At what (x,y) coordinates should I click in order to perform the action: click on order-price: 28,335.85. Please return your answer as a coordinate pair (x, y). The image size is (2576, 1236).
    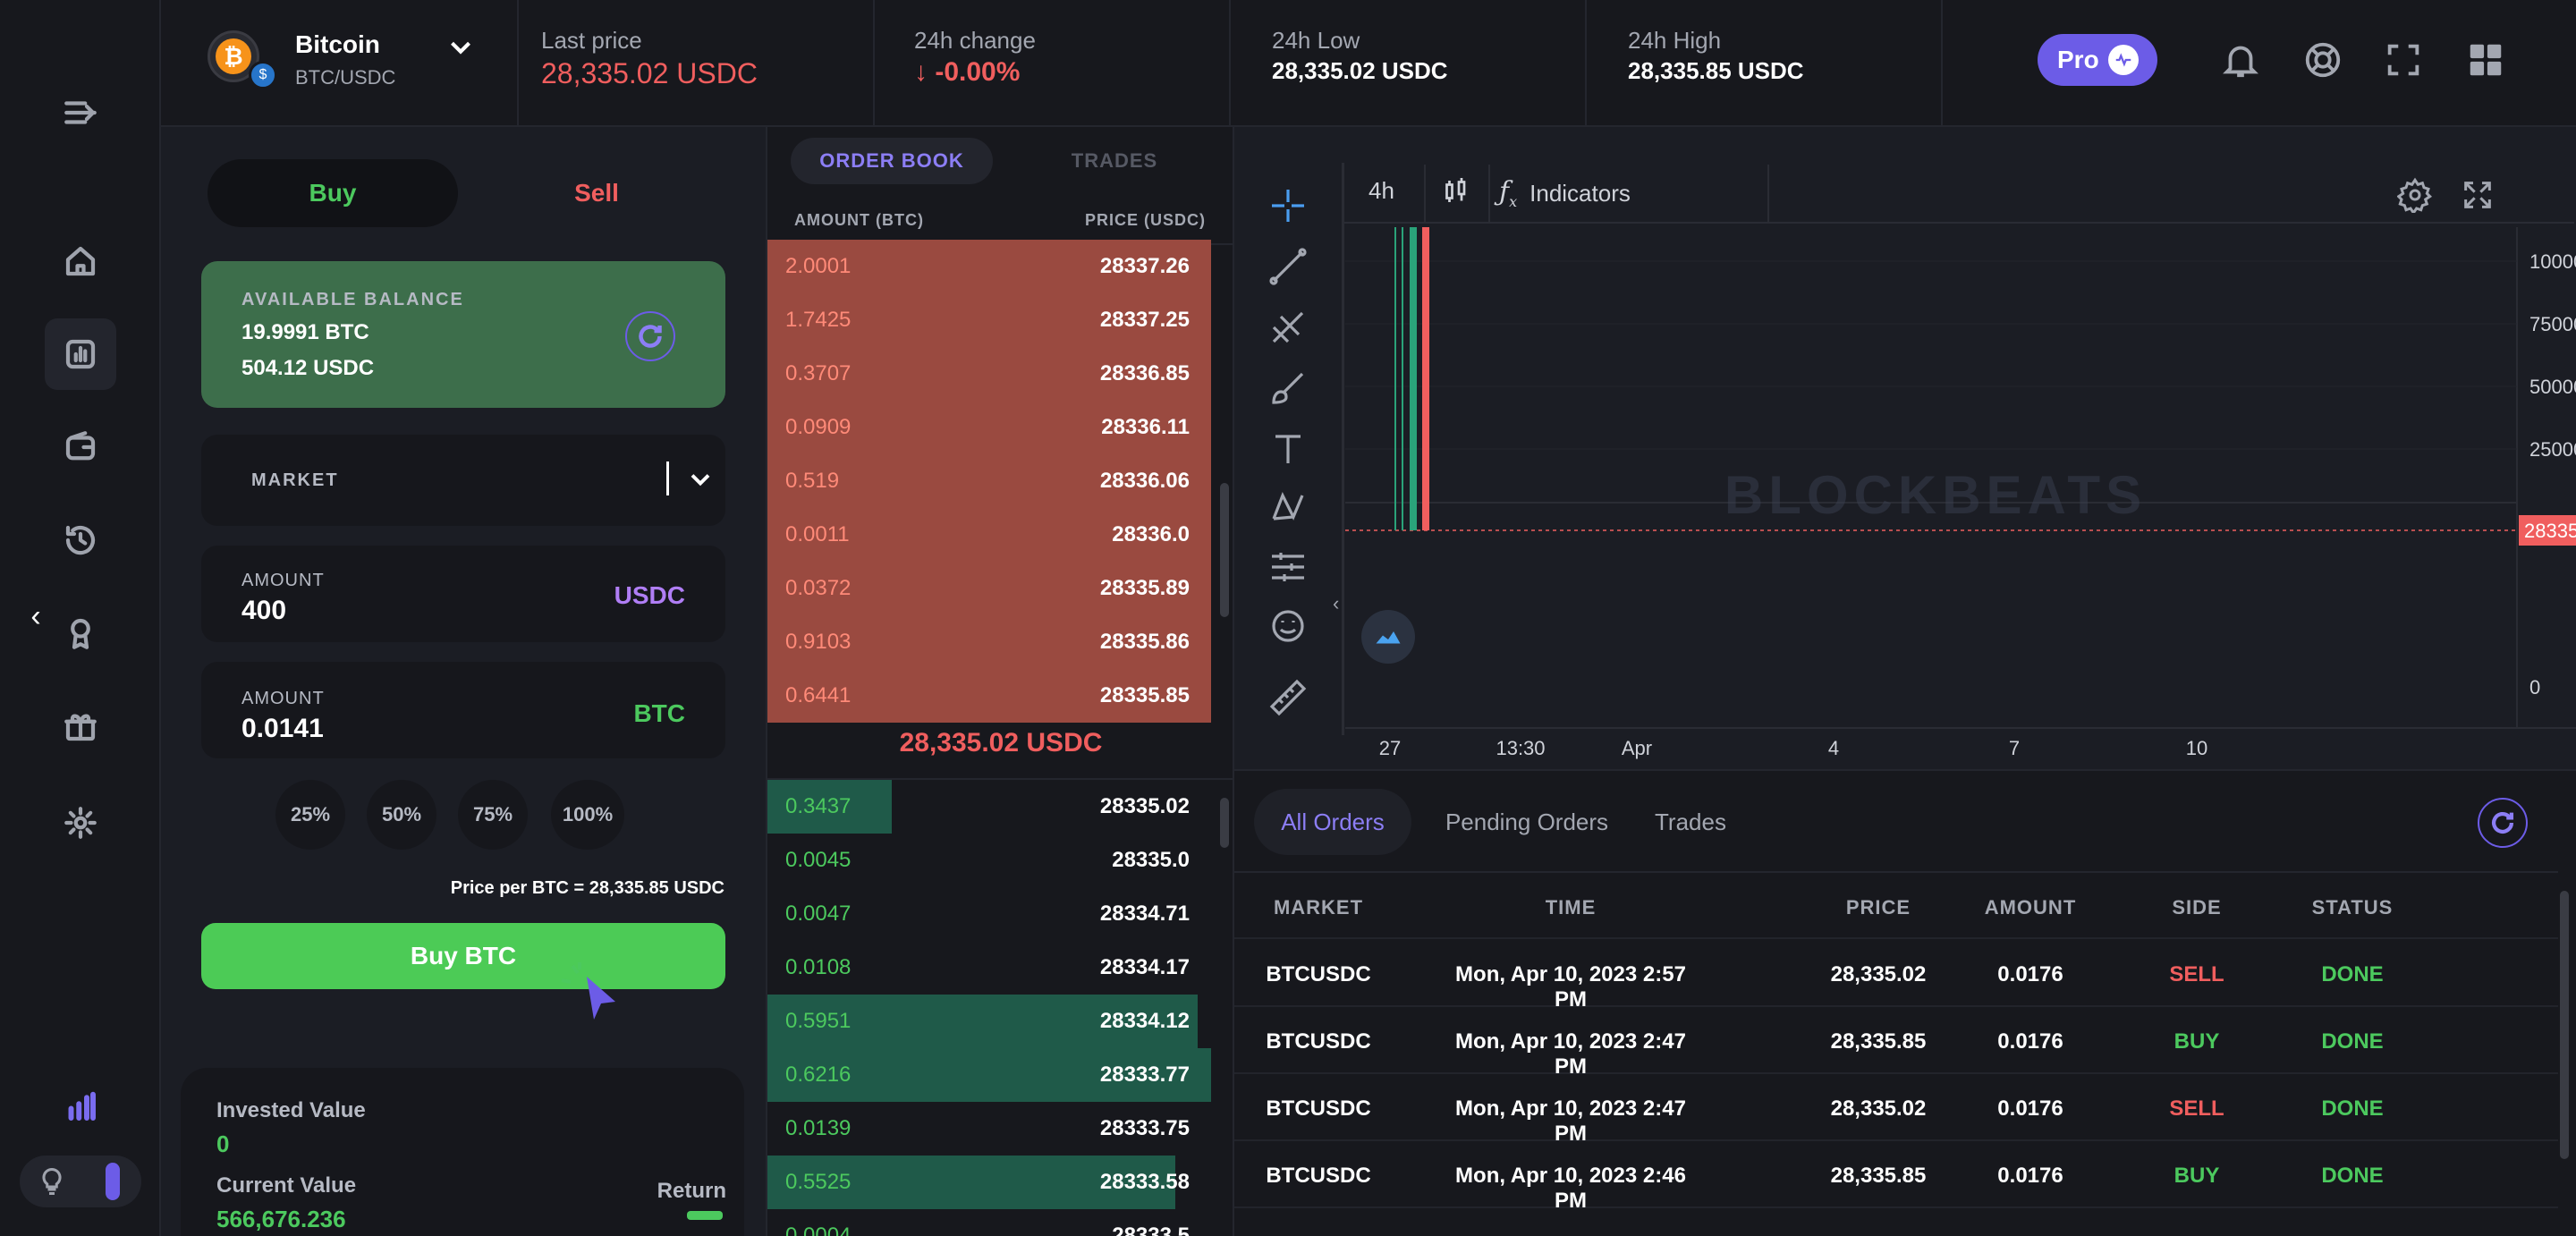
    Looking at the image, I should click on (1878, 1176).